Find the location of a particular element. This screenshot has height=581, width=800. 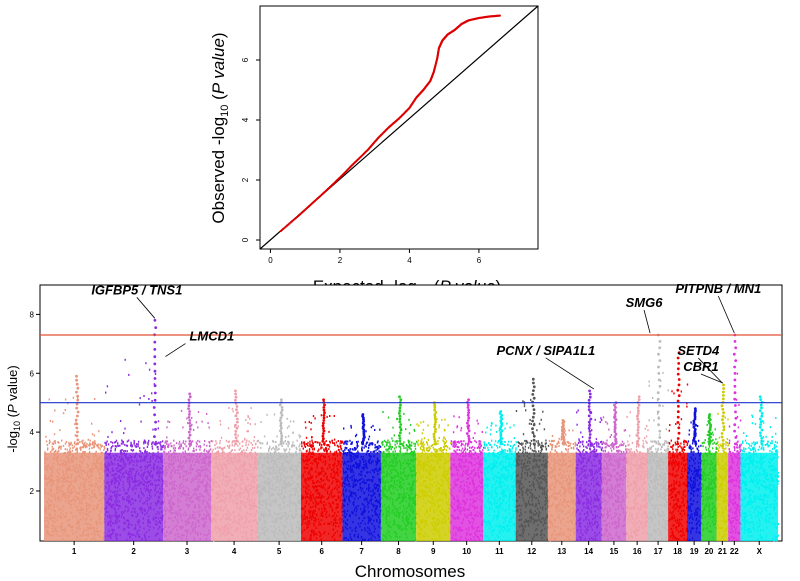

chromosome-2-band is located at coordinates (134, 496).